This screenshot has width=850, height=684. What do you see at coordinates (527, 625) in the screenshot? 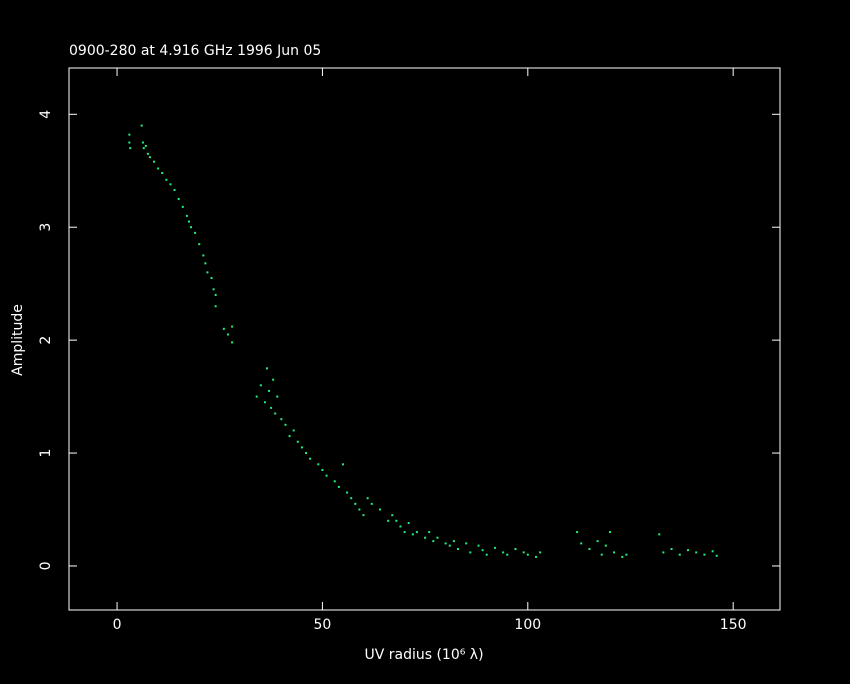
I see `x-tick-label: 100` at bounding box center [527, 625].